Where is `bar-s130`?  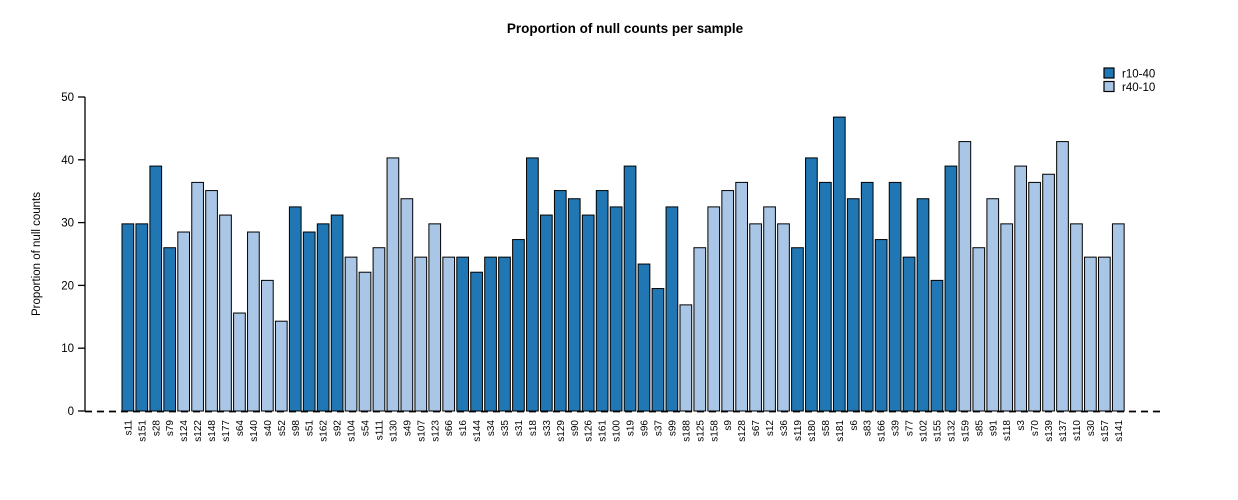 bar-s130 is located at coordinates (393, 284).